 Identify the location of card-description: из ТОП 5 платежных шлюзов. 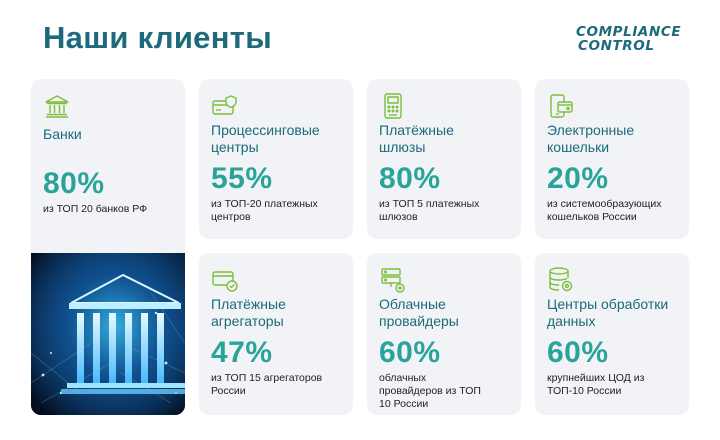
(429, 210).